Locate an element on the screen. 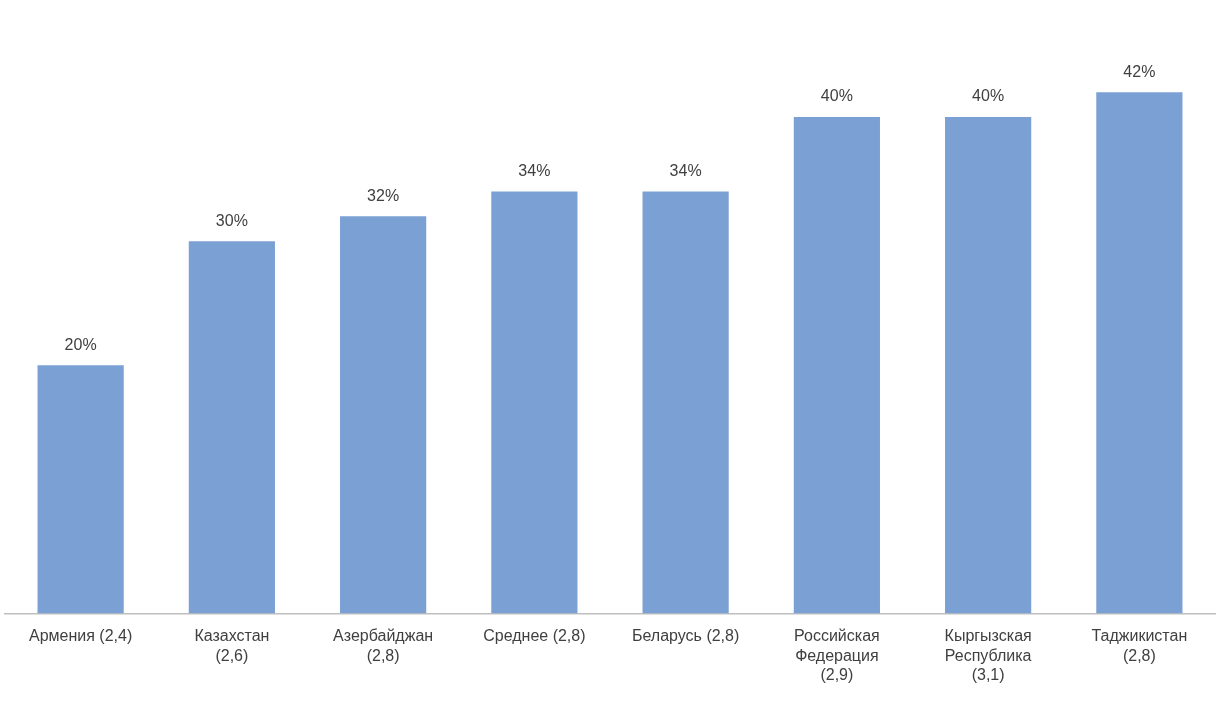  x-tick-label: Армения (2,4) is located at coordinates (81, 636).